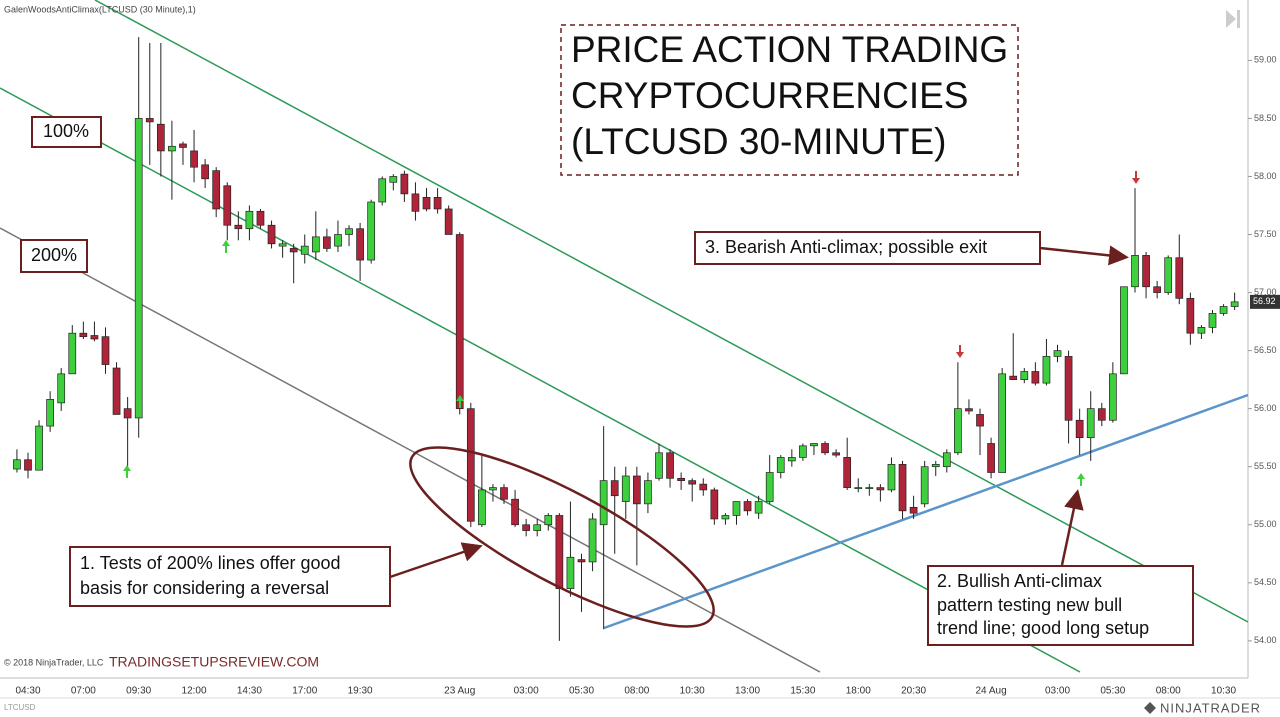 Image resolution: width=1280 pixels, height=717 pixels. Describe the element at coordinates (1265, 582) in the screenshot. I see `y-tick-label: 54.50` at that location.